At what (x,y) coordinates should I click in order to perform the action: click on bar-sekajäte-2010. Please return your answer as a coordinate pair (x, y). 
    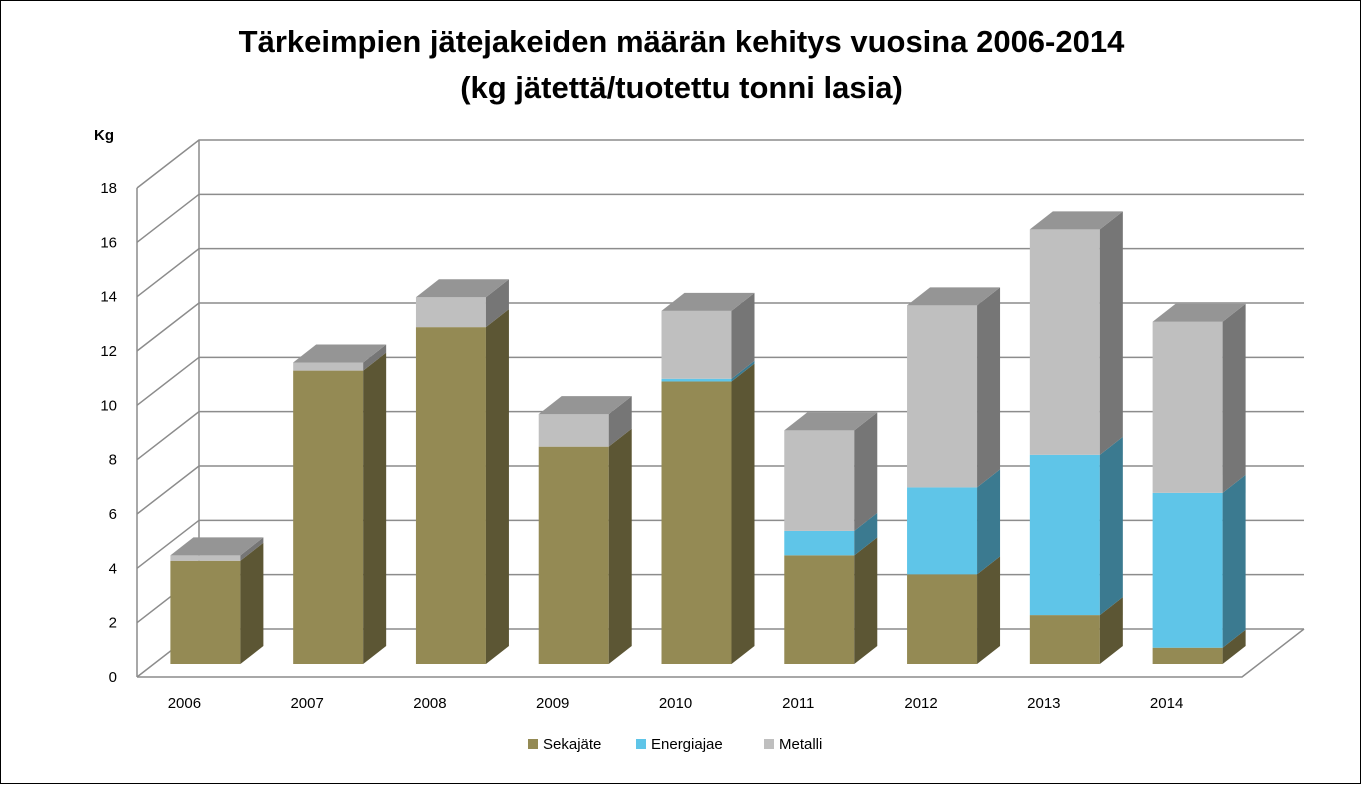
    Looking at the image, I should click on (708, 513).